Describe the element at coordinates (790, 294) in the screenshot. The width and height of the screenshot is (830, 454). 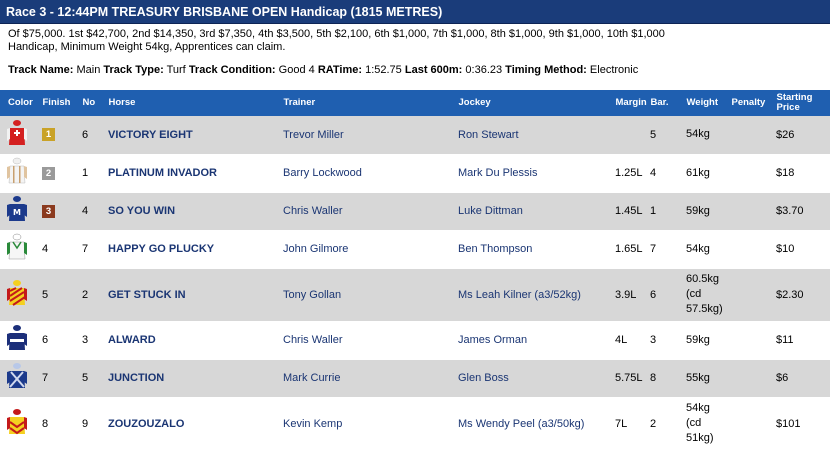
I see `starting-price-cell: $2.30` at that location.